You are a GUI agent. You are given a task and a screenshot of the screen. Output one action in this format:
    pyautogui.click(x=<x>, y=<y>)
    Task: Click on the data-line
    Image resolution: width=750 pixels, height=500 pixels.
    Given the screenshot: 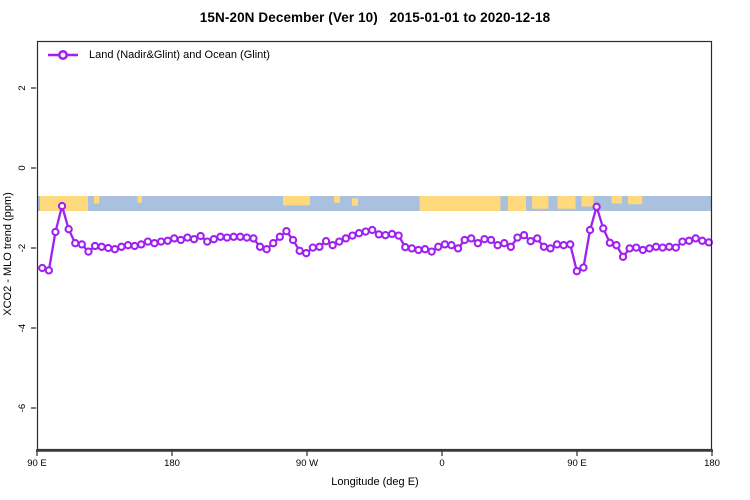 What is the action you would take?
    pyautogui.click(x=375, y=238)
    